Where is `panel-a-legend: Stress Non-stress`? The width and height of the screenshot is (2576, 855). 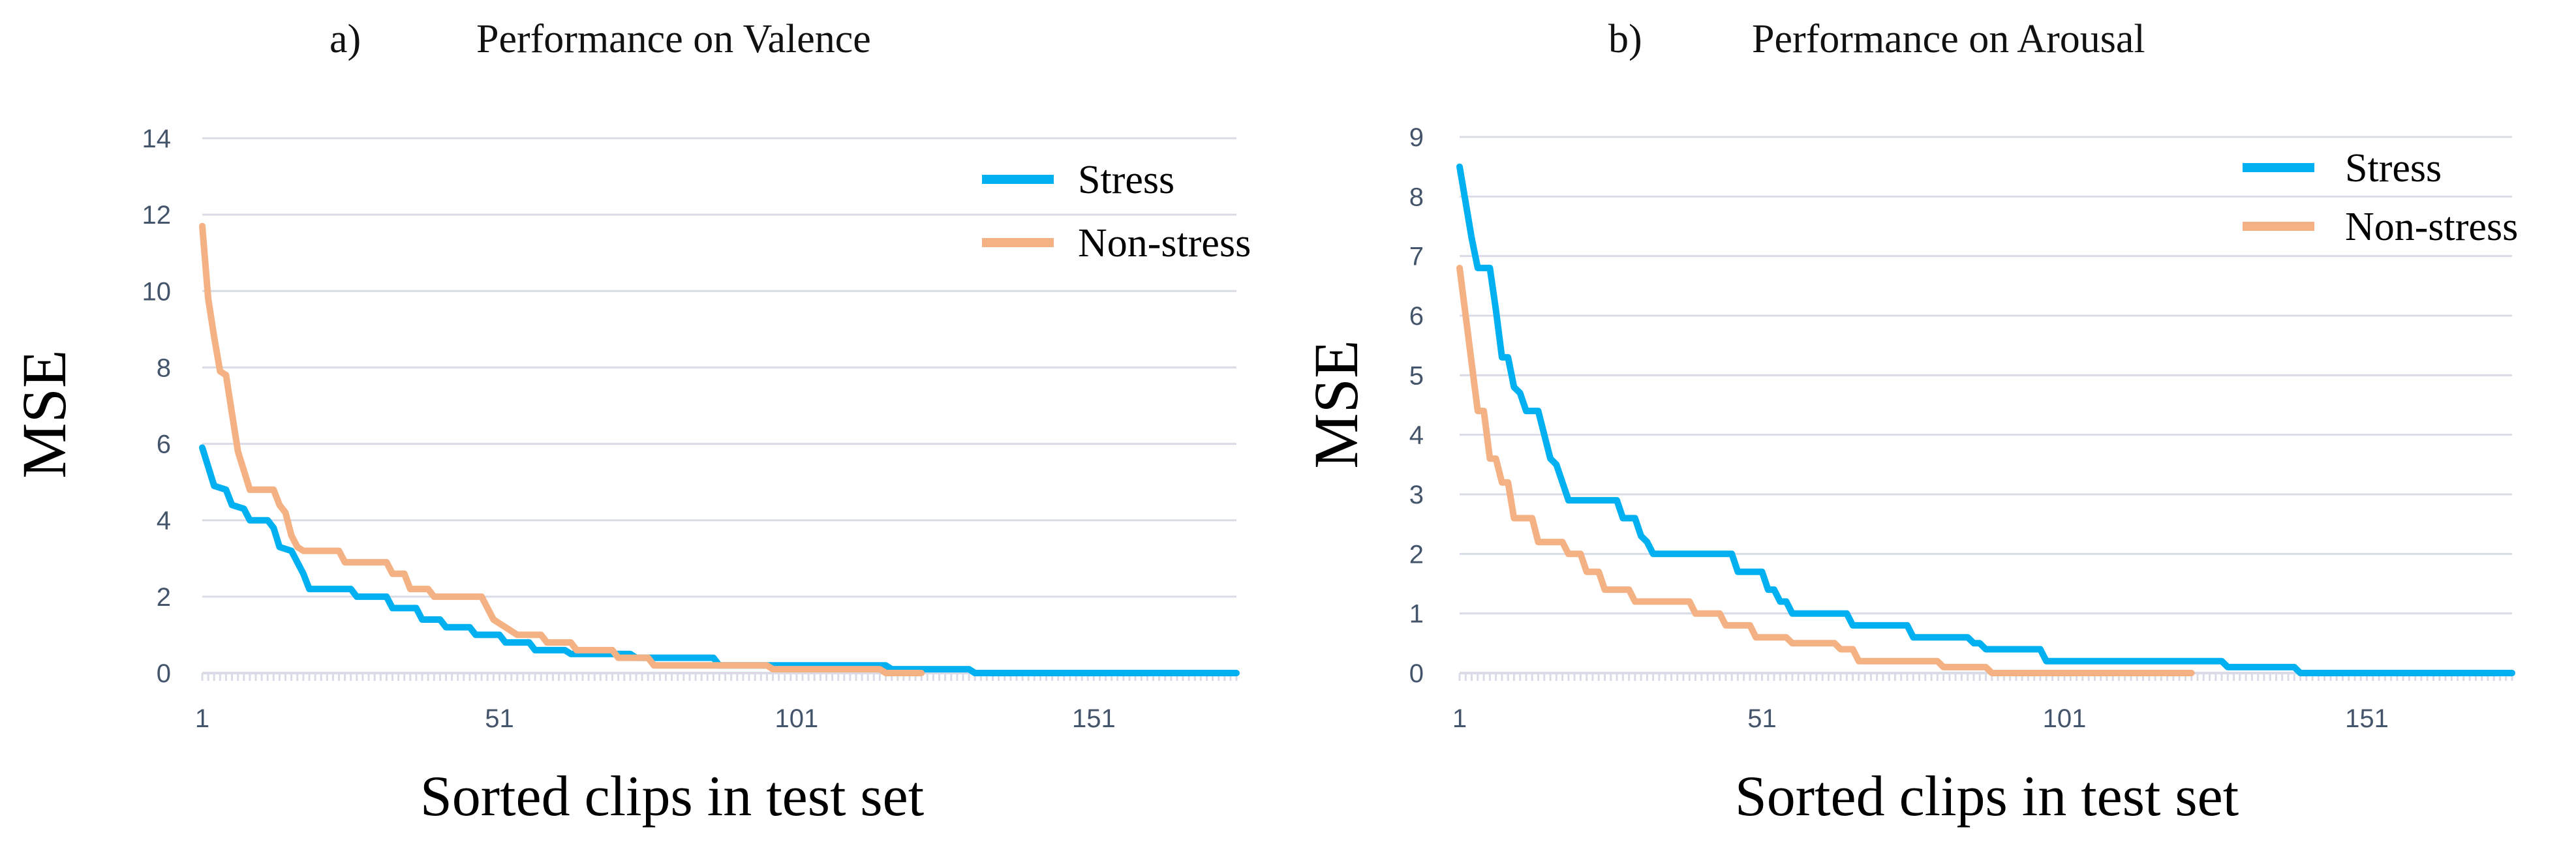
panel-a-legend: Stress Non-stress is located at coordinates (1116, 211).